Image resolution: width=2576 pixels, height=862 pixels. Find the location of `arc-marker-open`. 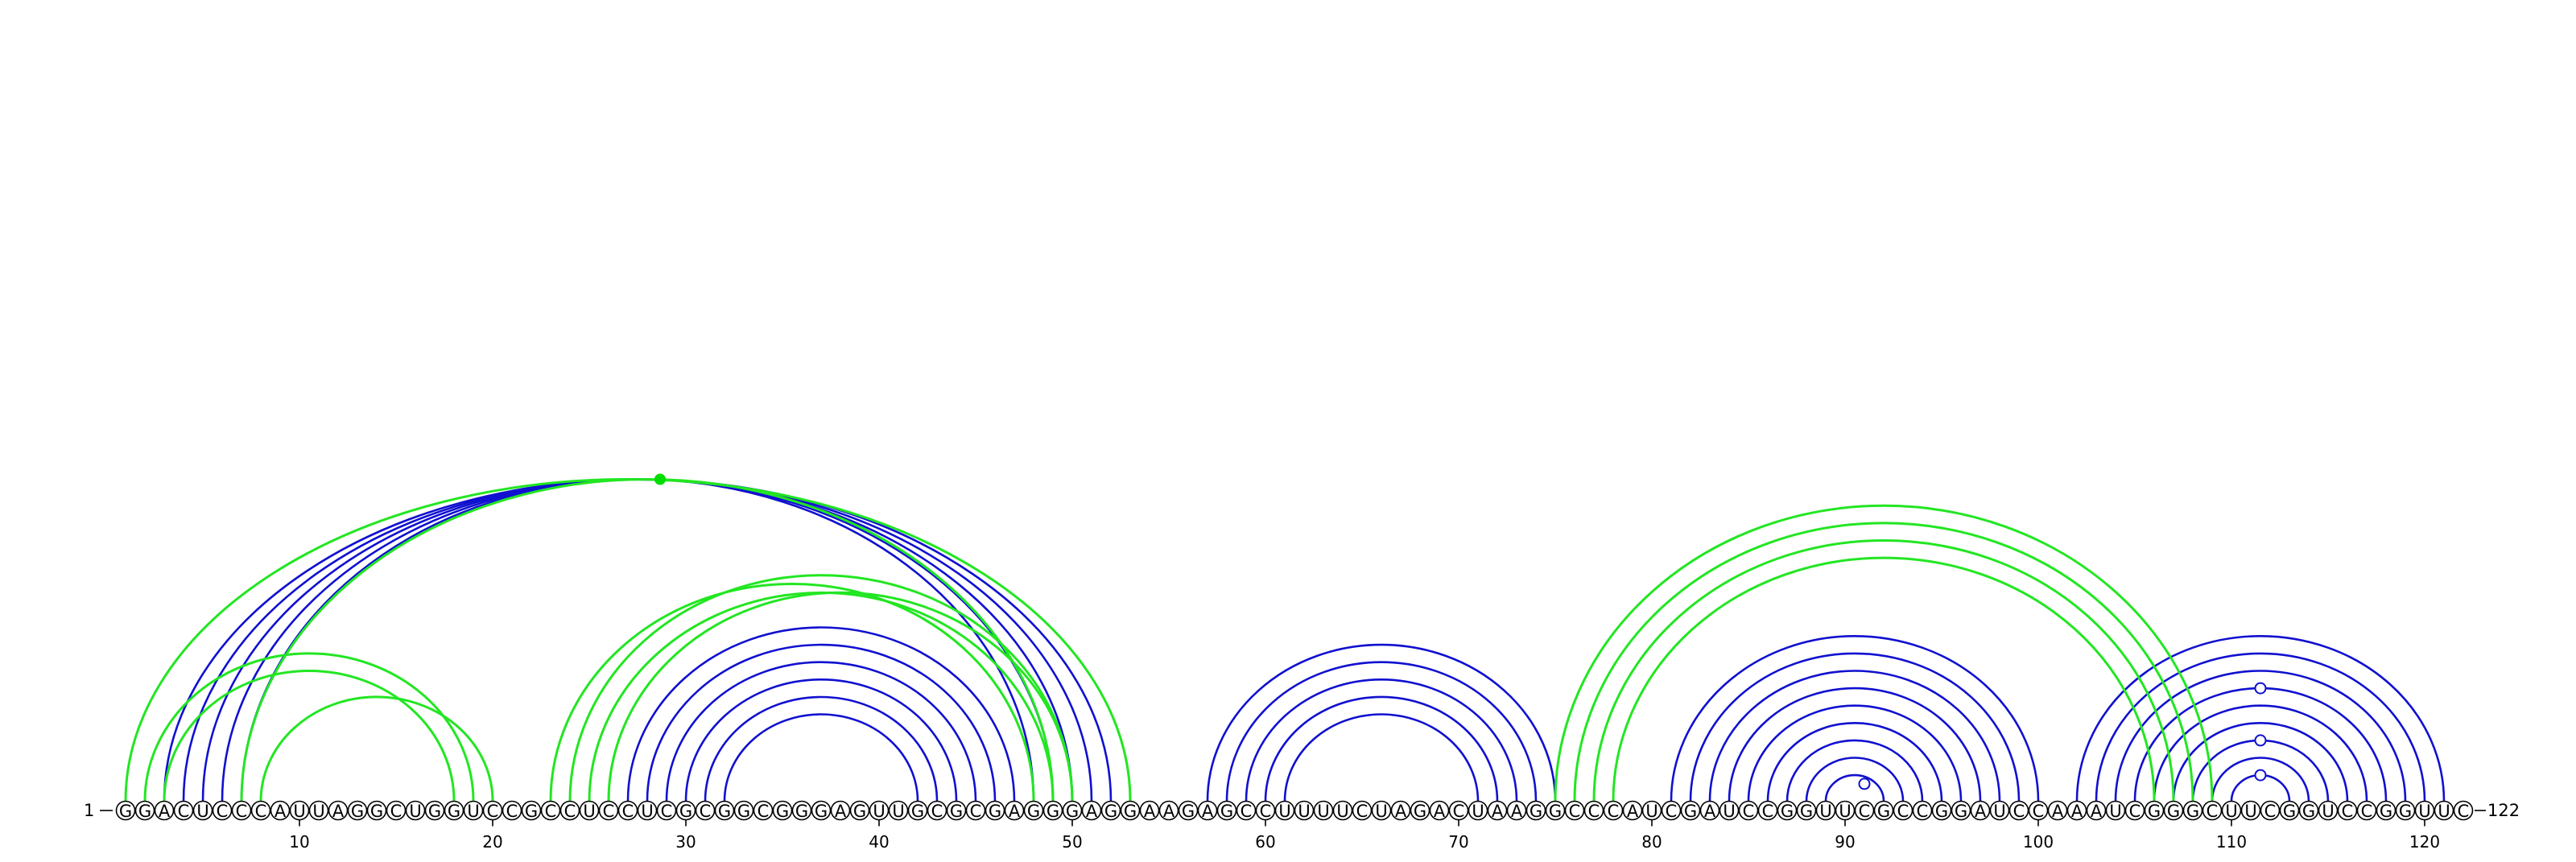

arc-marker-open is located at coordinates (2260, 775).